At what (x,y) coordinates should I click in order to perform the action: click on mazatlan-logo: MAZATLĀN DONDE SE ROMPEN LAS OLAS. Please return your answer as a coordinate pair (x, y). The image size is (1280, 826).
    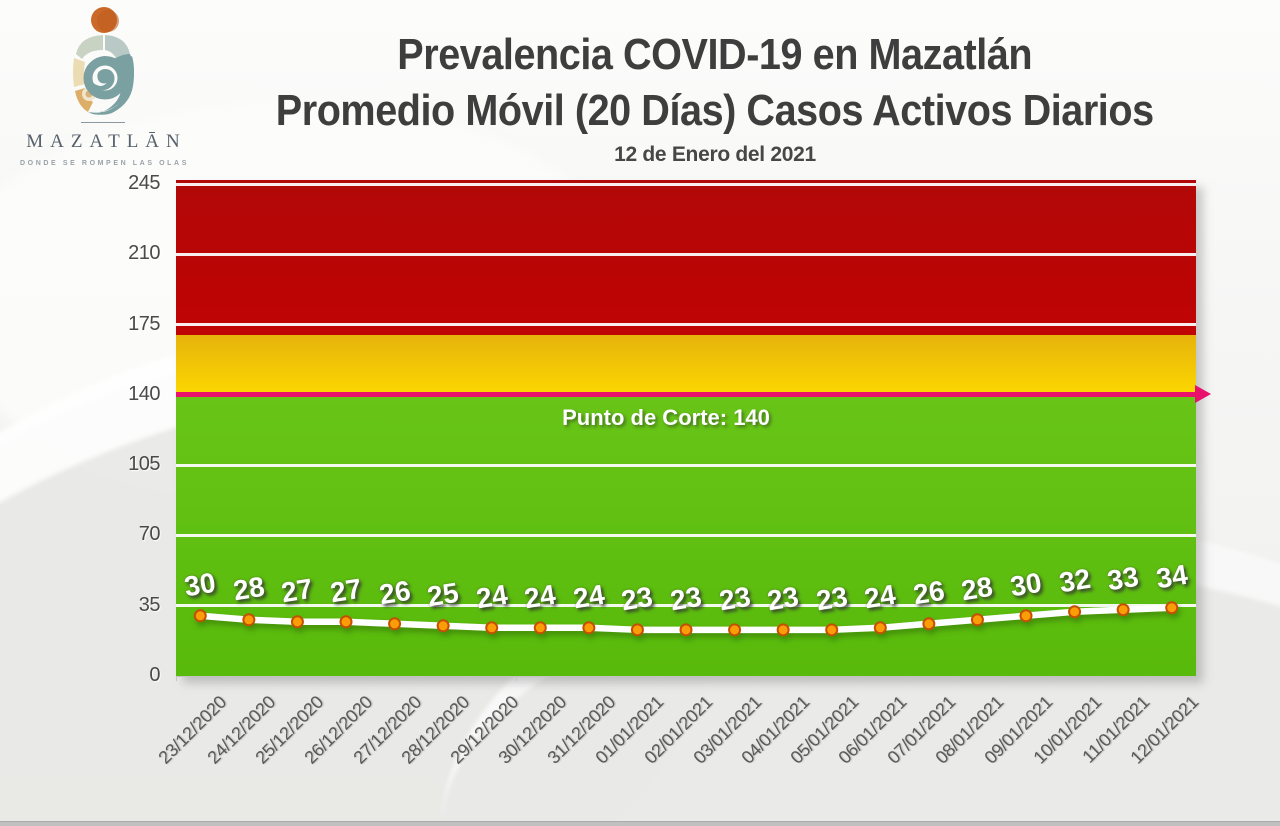
    Looking at the image, I should click on (103, 86).